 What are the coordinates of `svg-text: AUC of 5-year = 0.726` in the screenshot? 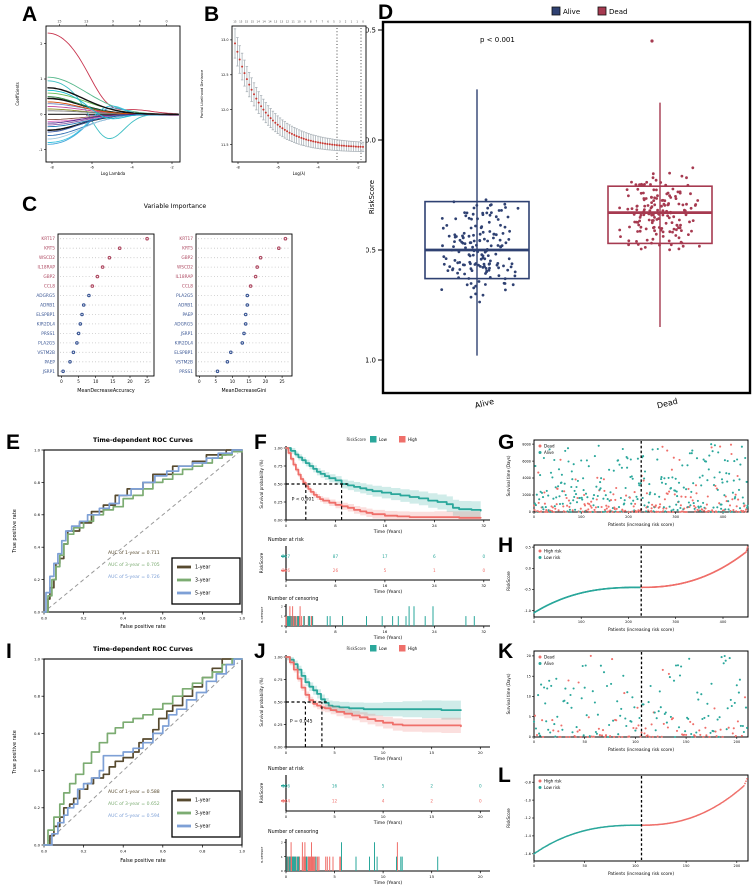 It's located at (134, 577).